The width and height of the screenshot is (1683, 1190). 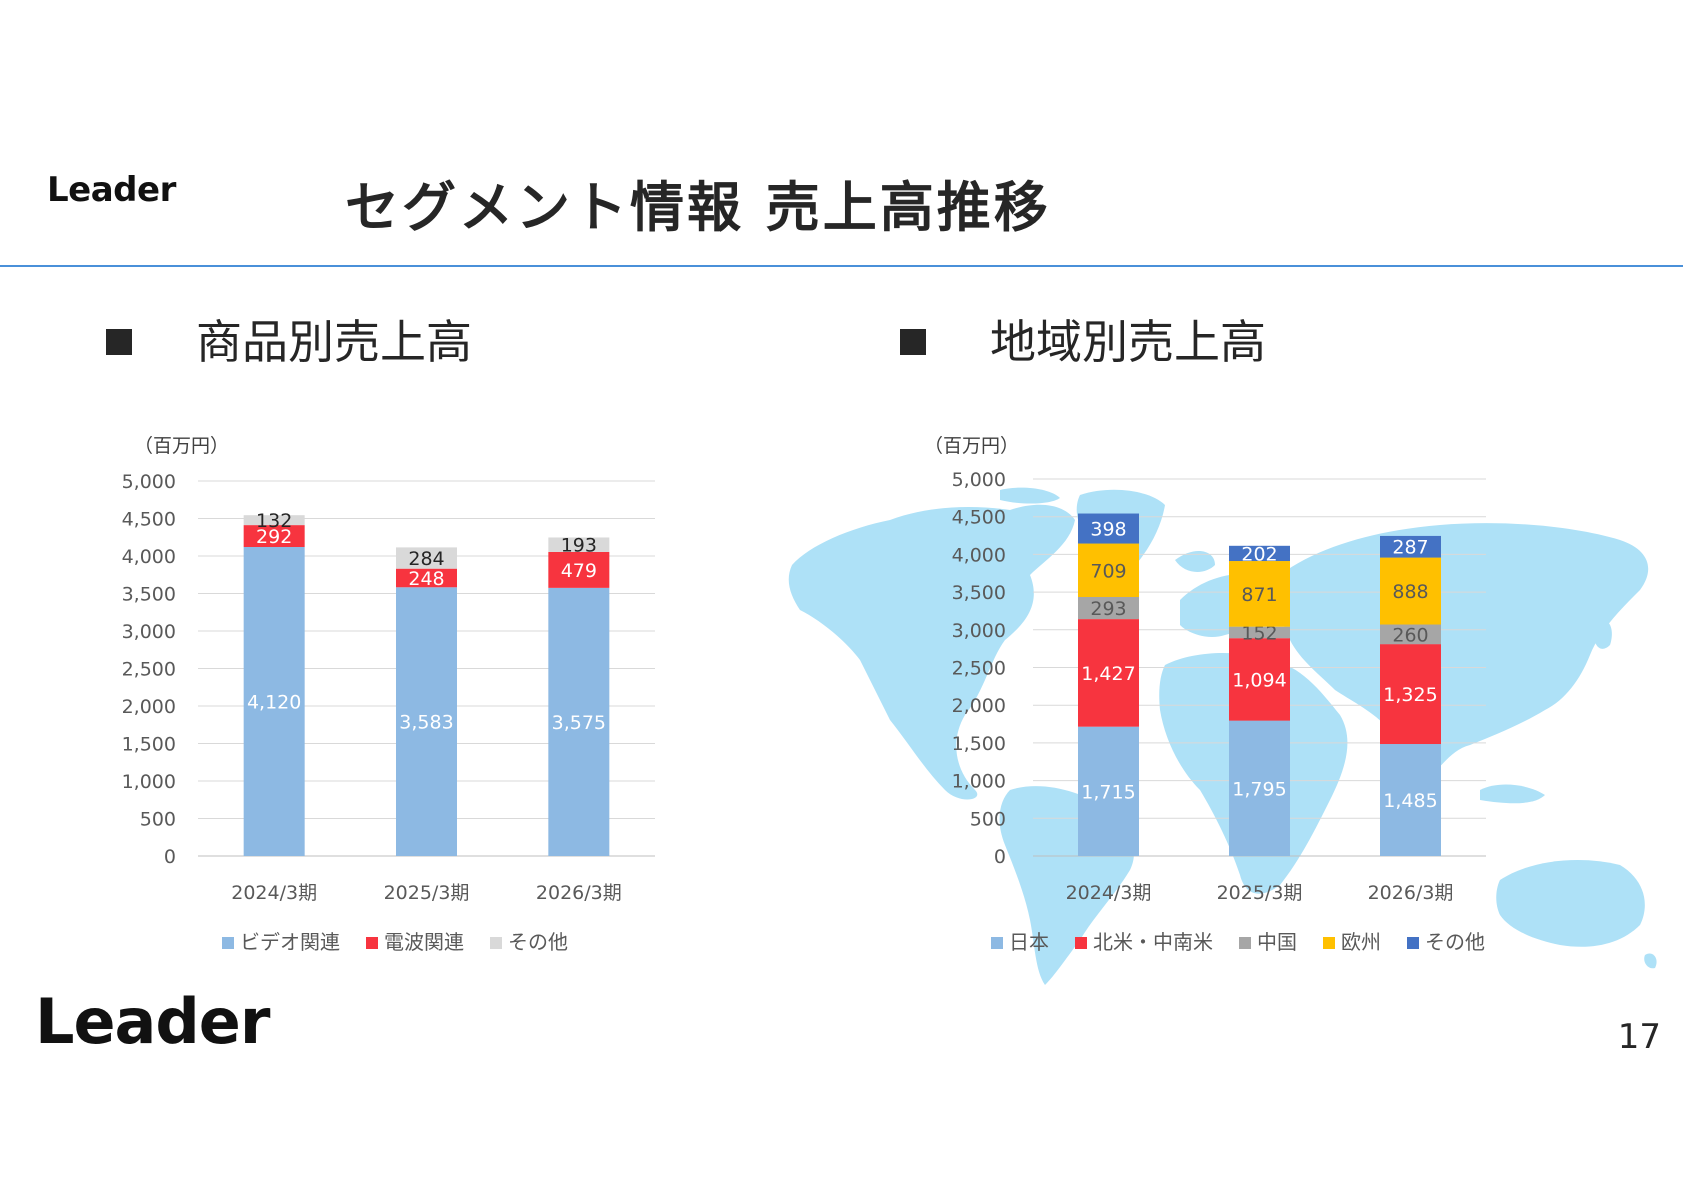 What do you see at coordinates (979, 706) in the screenshot?
I see `y-tick-label: 2,000` at bounding box center [979, 706].